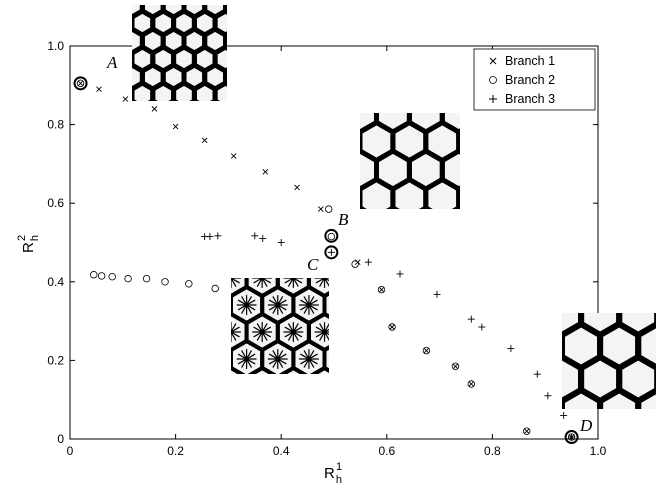  Describe the element at coordinates (55, 46) in the screenshot. I see `y-tick-label: 1.0` at that location.